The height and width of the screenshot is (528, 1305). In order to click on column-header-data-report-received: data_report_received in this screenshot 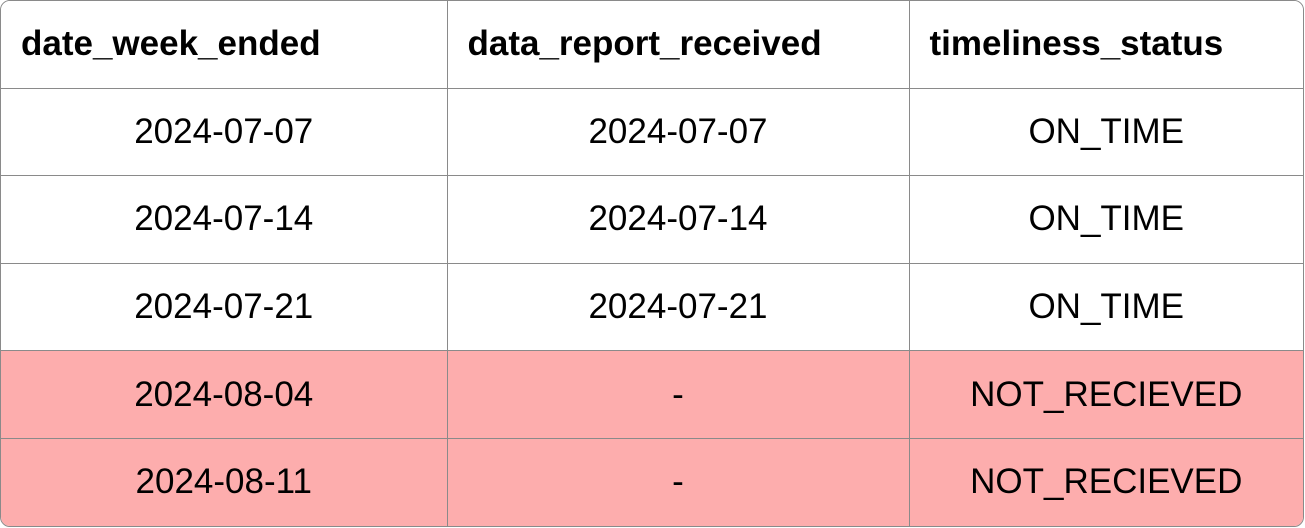, I will do `click(678, 45)`.